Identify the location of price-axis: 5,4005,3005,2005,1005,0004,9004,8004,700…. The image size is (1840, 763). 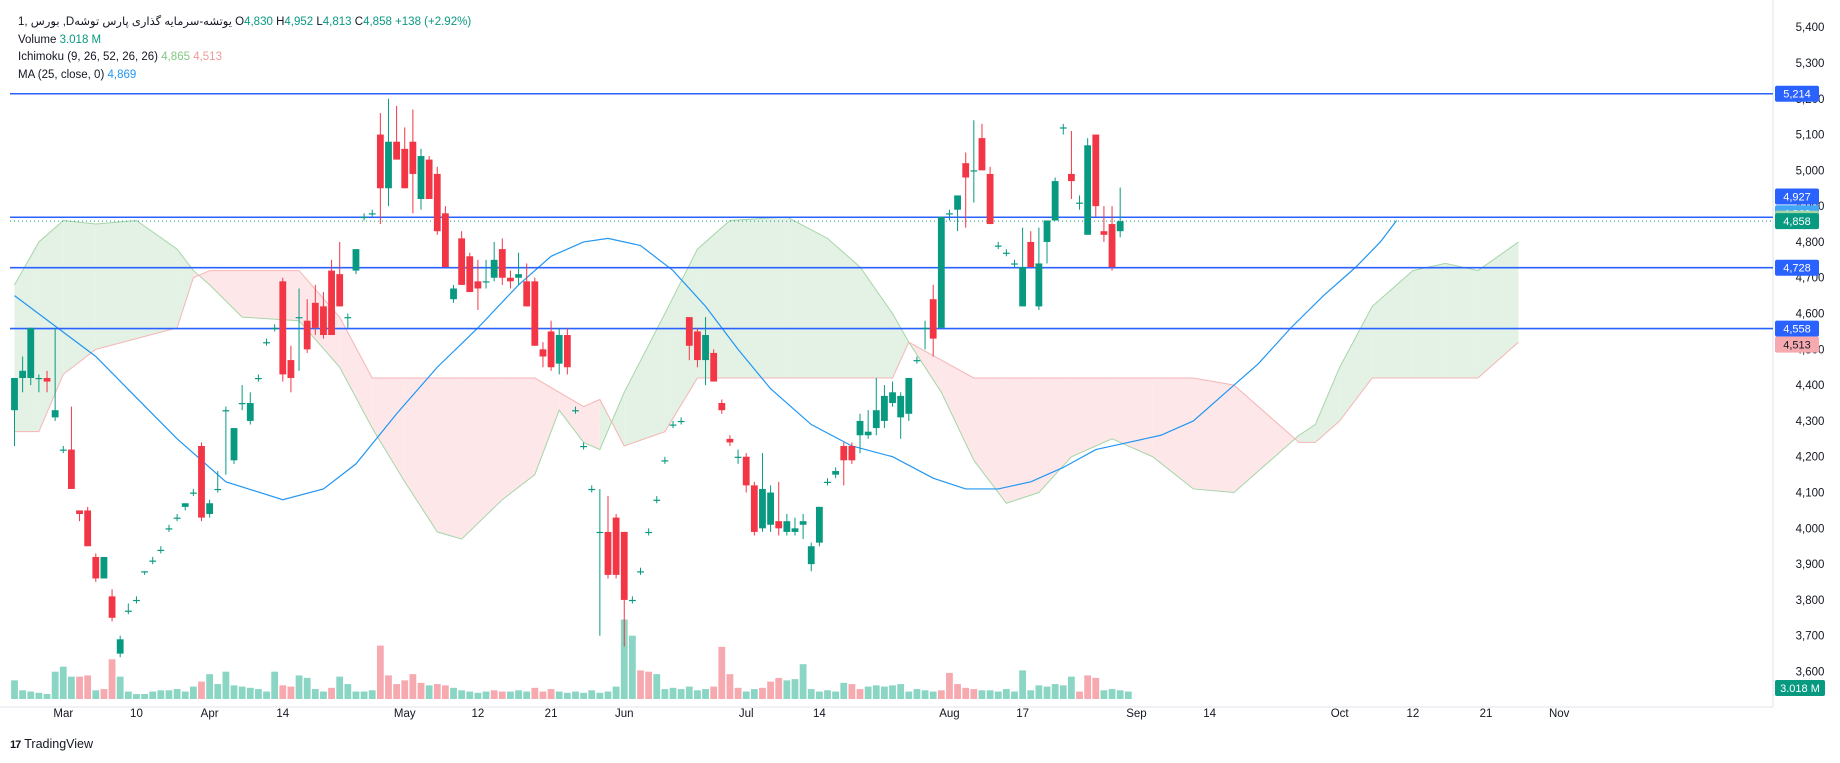
(1800, 359).